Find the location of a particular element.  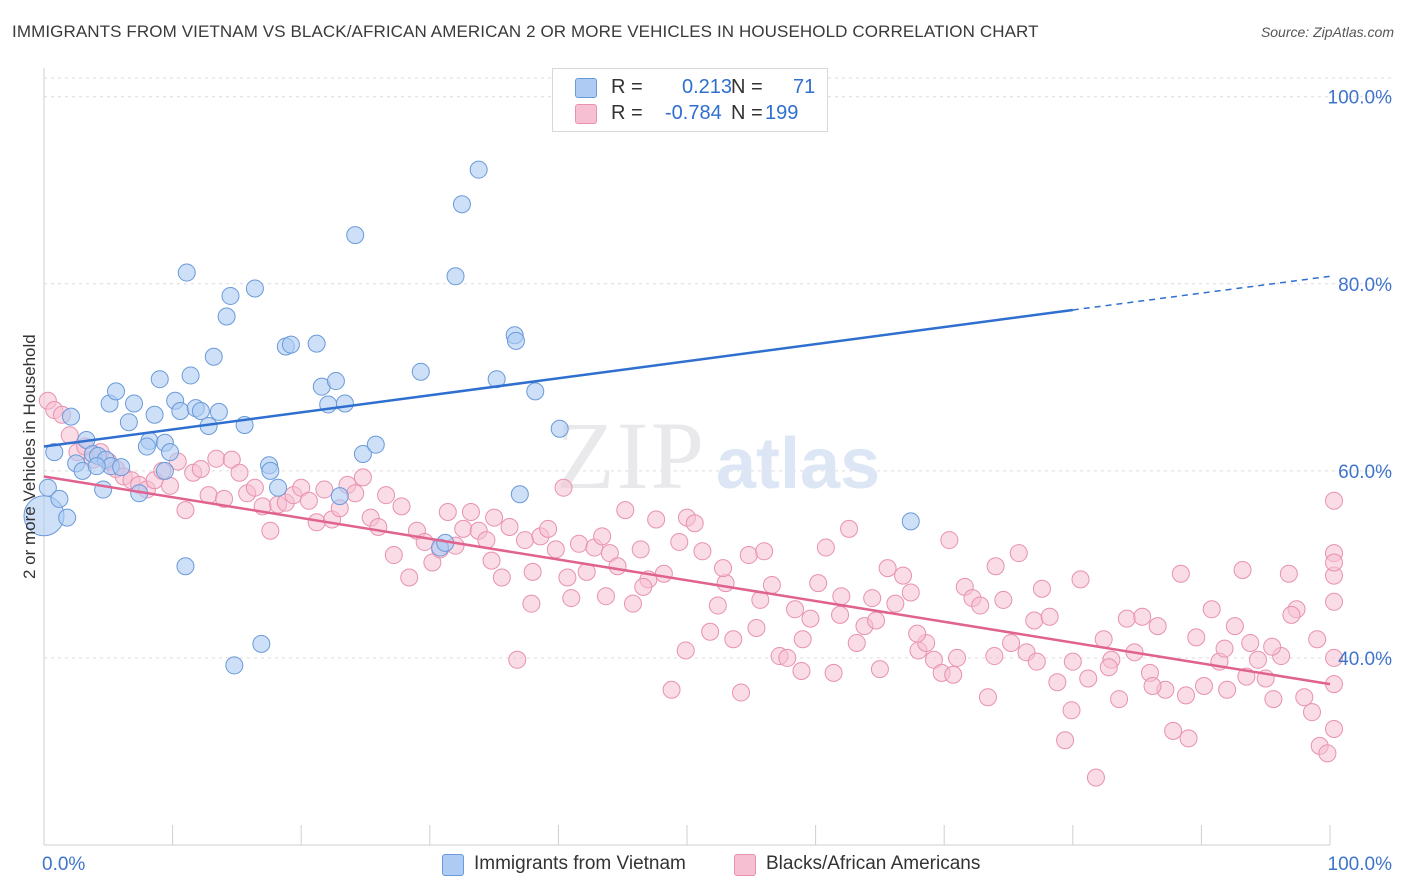

bottom-legend-black: Blacks/African Americans is located at coordinates (879, 864).